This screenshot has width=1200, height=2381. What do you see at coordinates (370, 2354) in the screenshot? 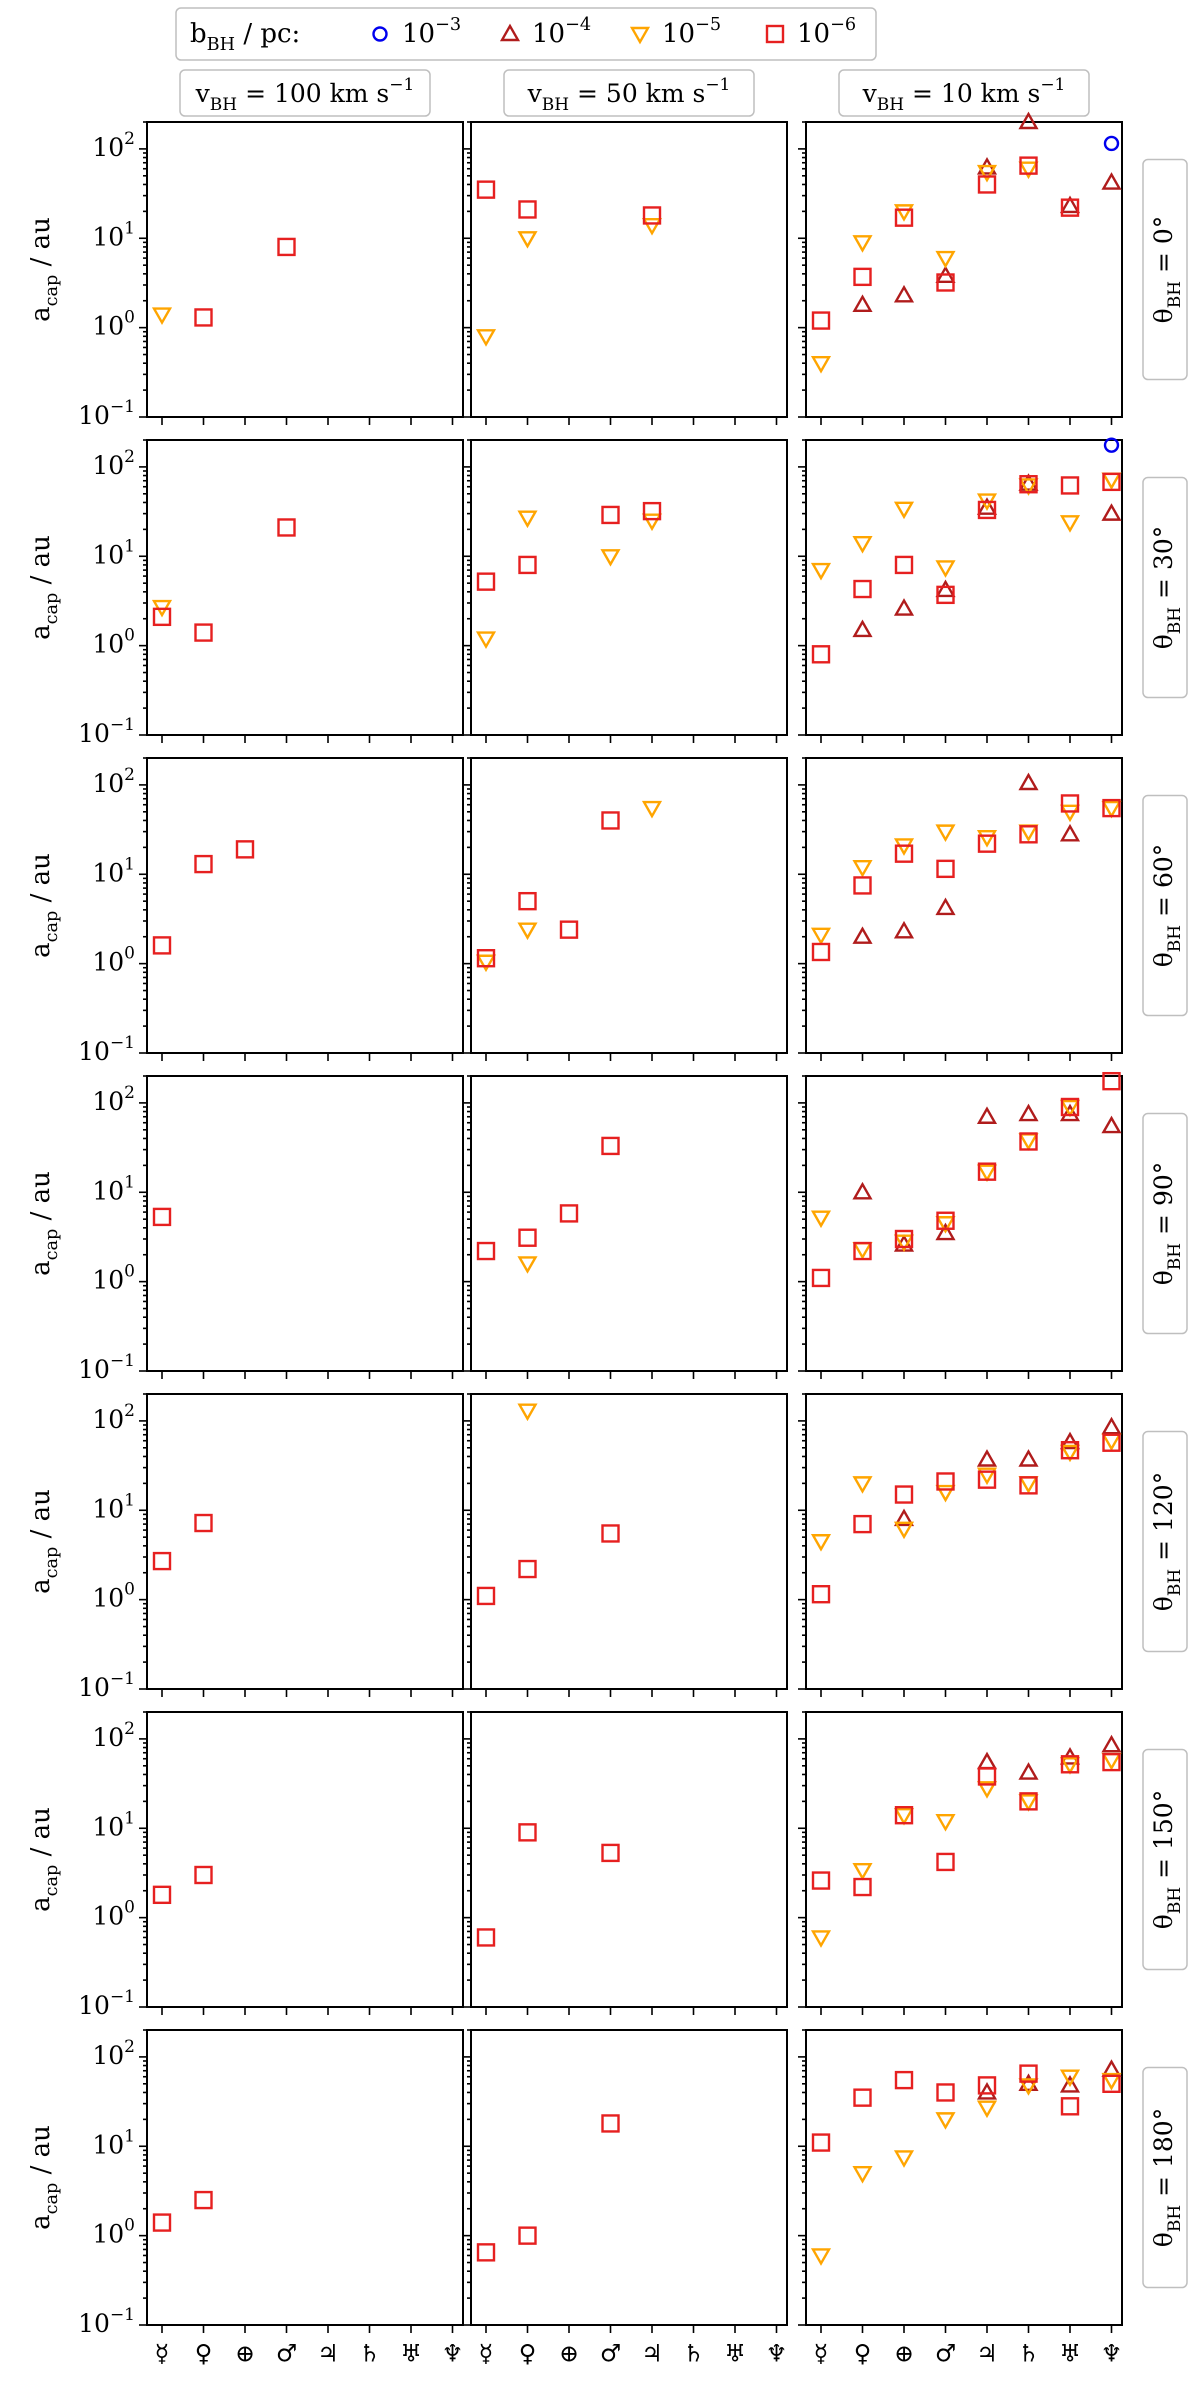
I see `x-tick-label: ♄` at bounding box center [370, 2354].